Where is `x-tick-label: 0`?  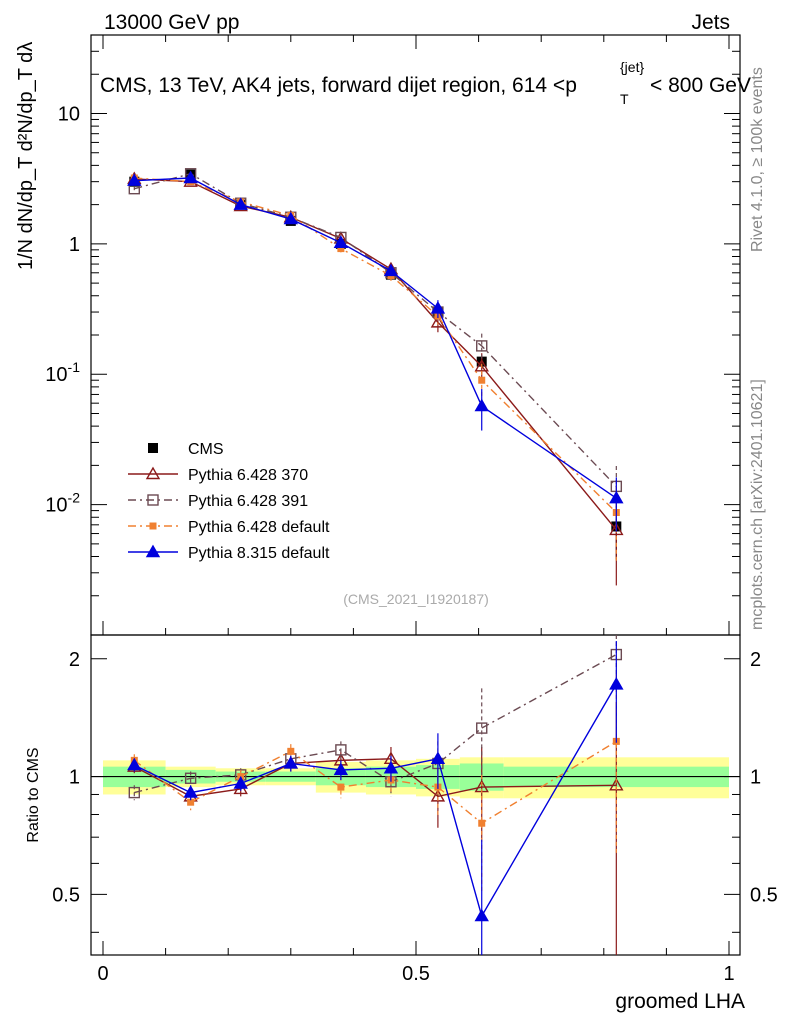
x-tick-label: 0 is located at coordinates (102, 974).